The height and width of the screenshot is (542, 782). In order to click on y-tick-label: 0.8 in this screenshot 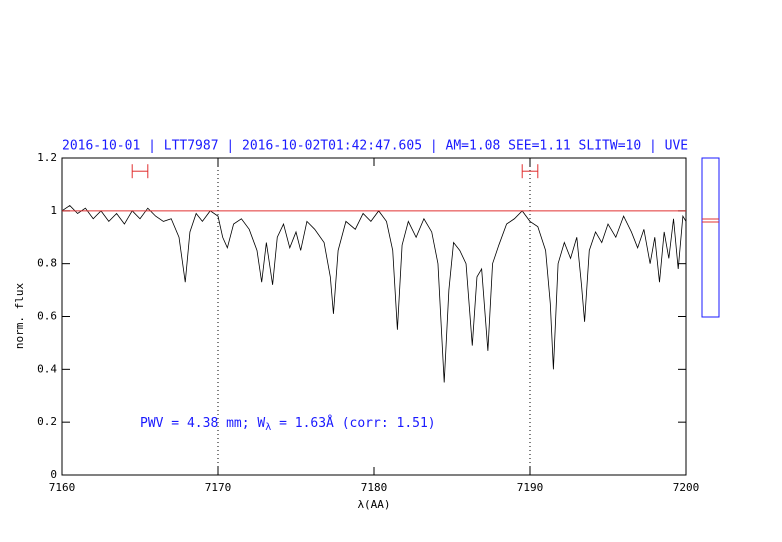, I will do `click(47, 263)`.